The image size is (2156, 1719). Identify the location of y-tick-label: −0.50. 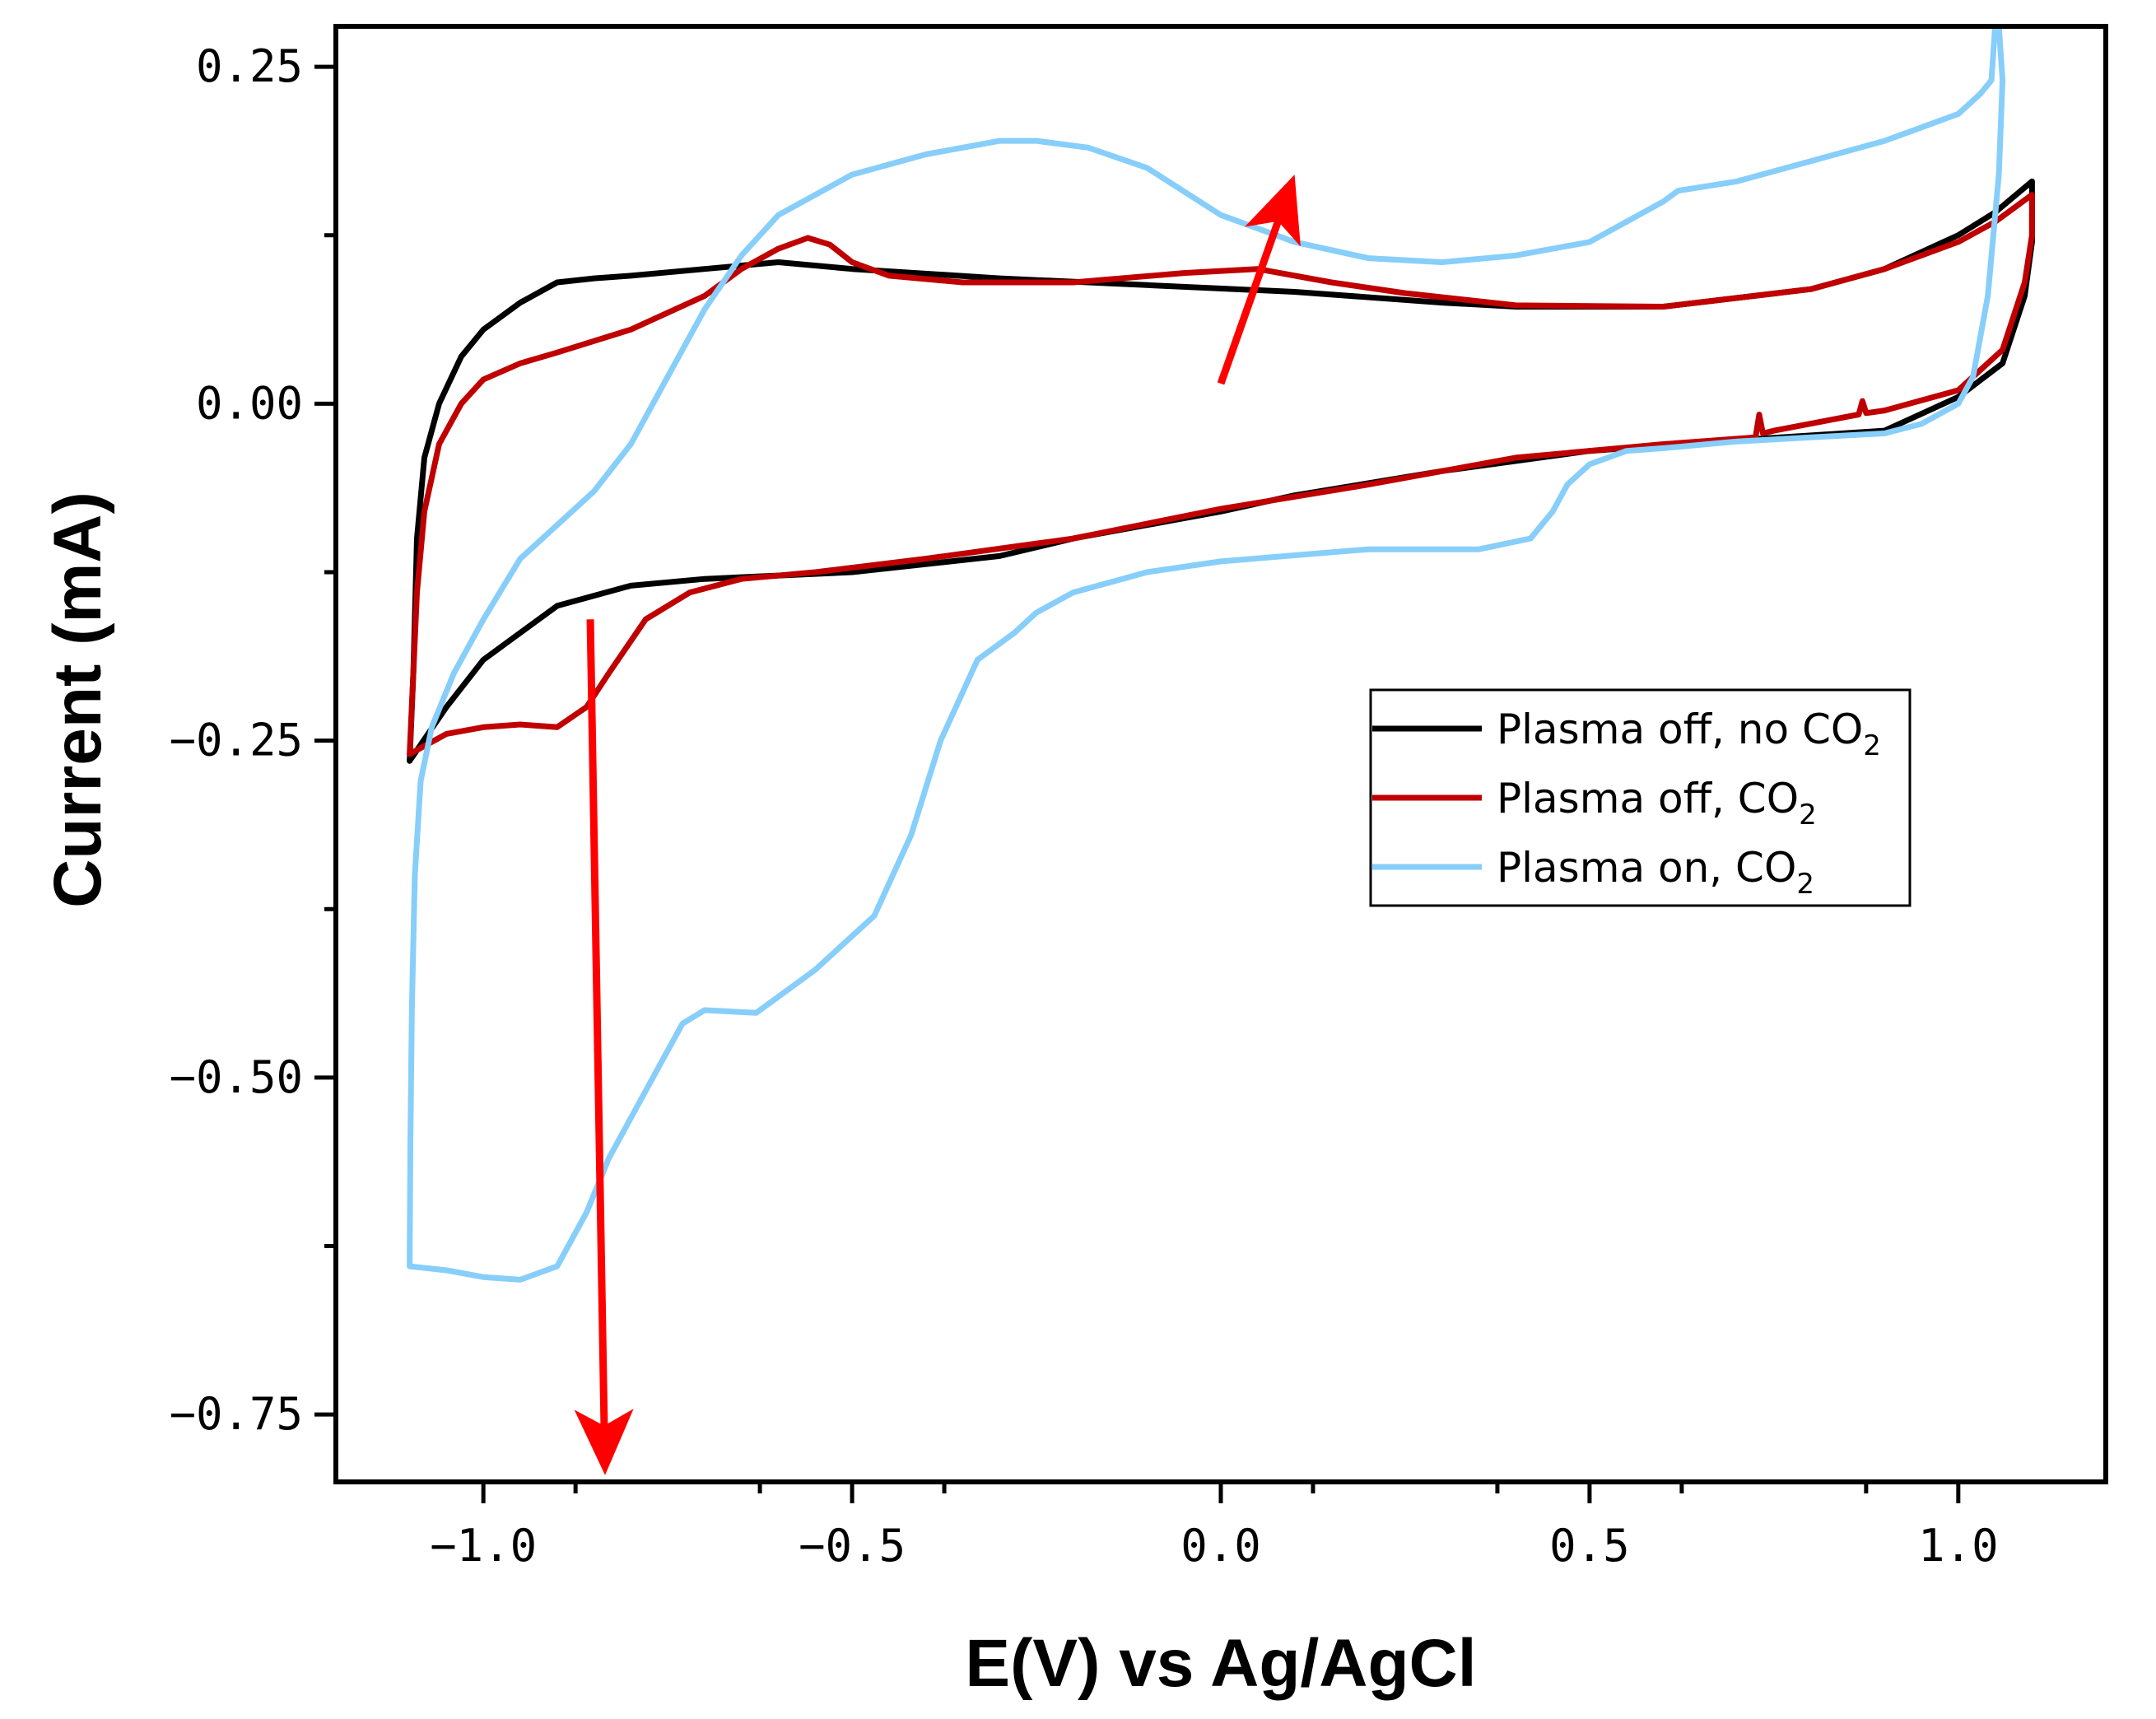
(236, 1077).